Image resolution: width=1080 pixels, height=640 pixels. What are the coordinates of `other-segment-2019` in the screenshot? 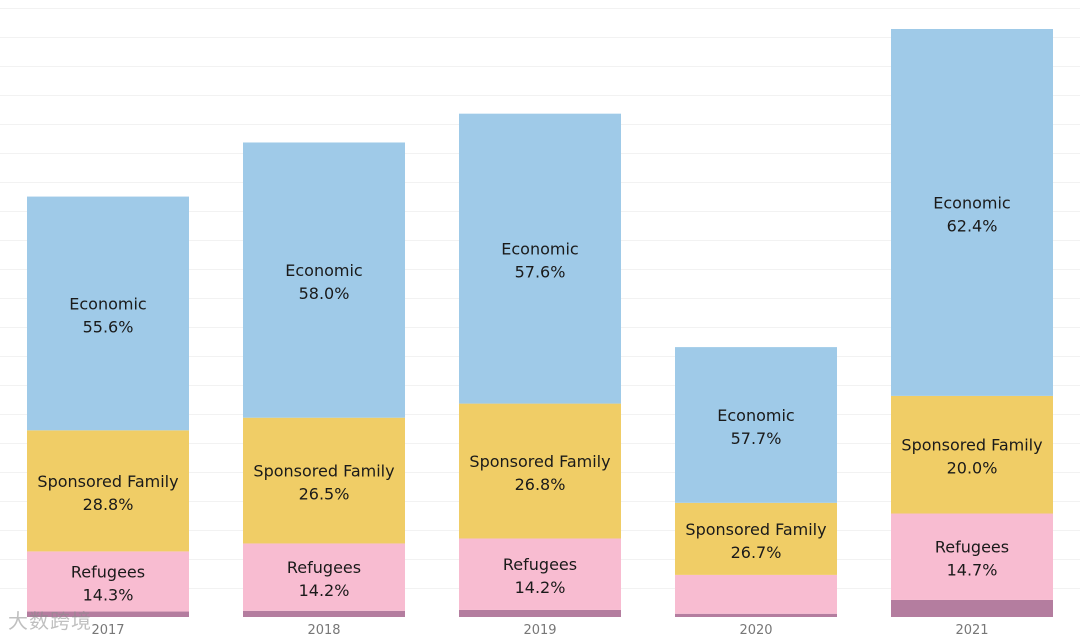 It's located at (540, 613).